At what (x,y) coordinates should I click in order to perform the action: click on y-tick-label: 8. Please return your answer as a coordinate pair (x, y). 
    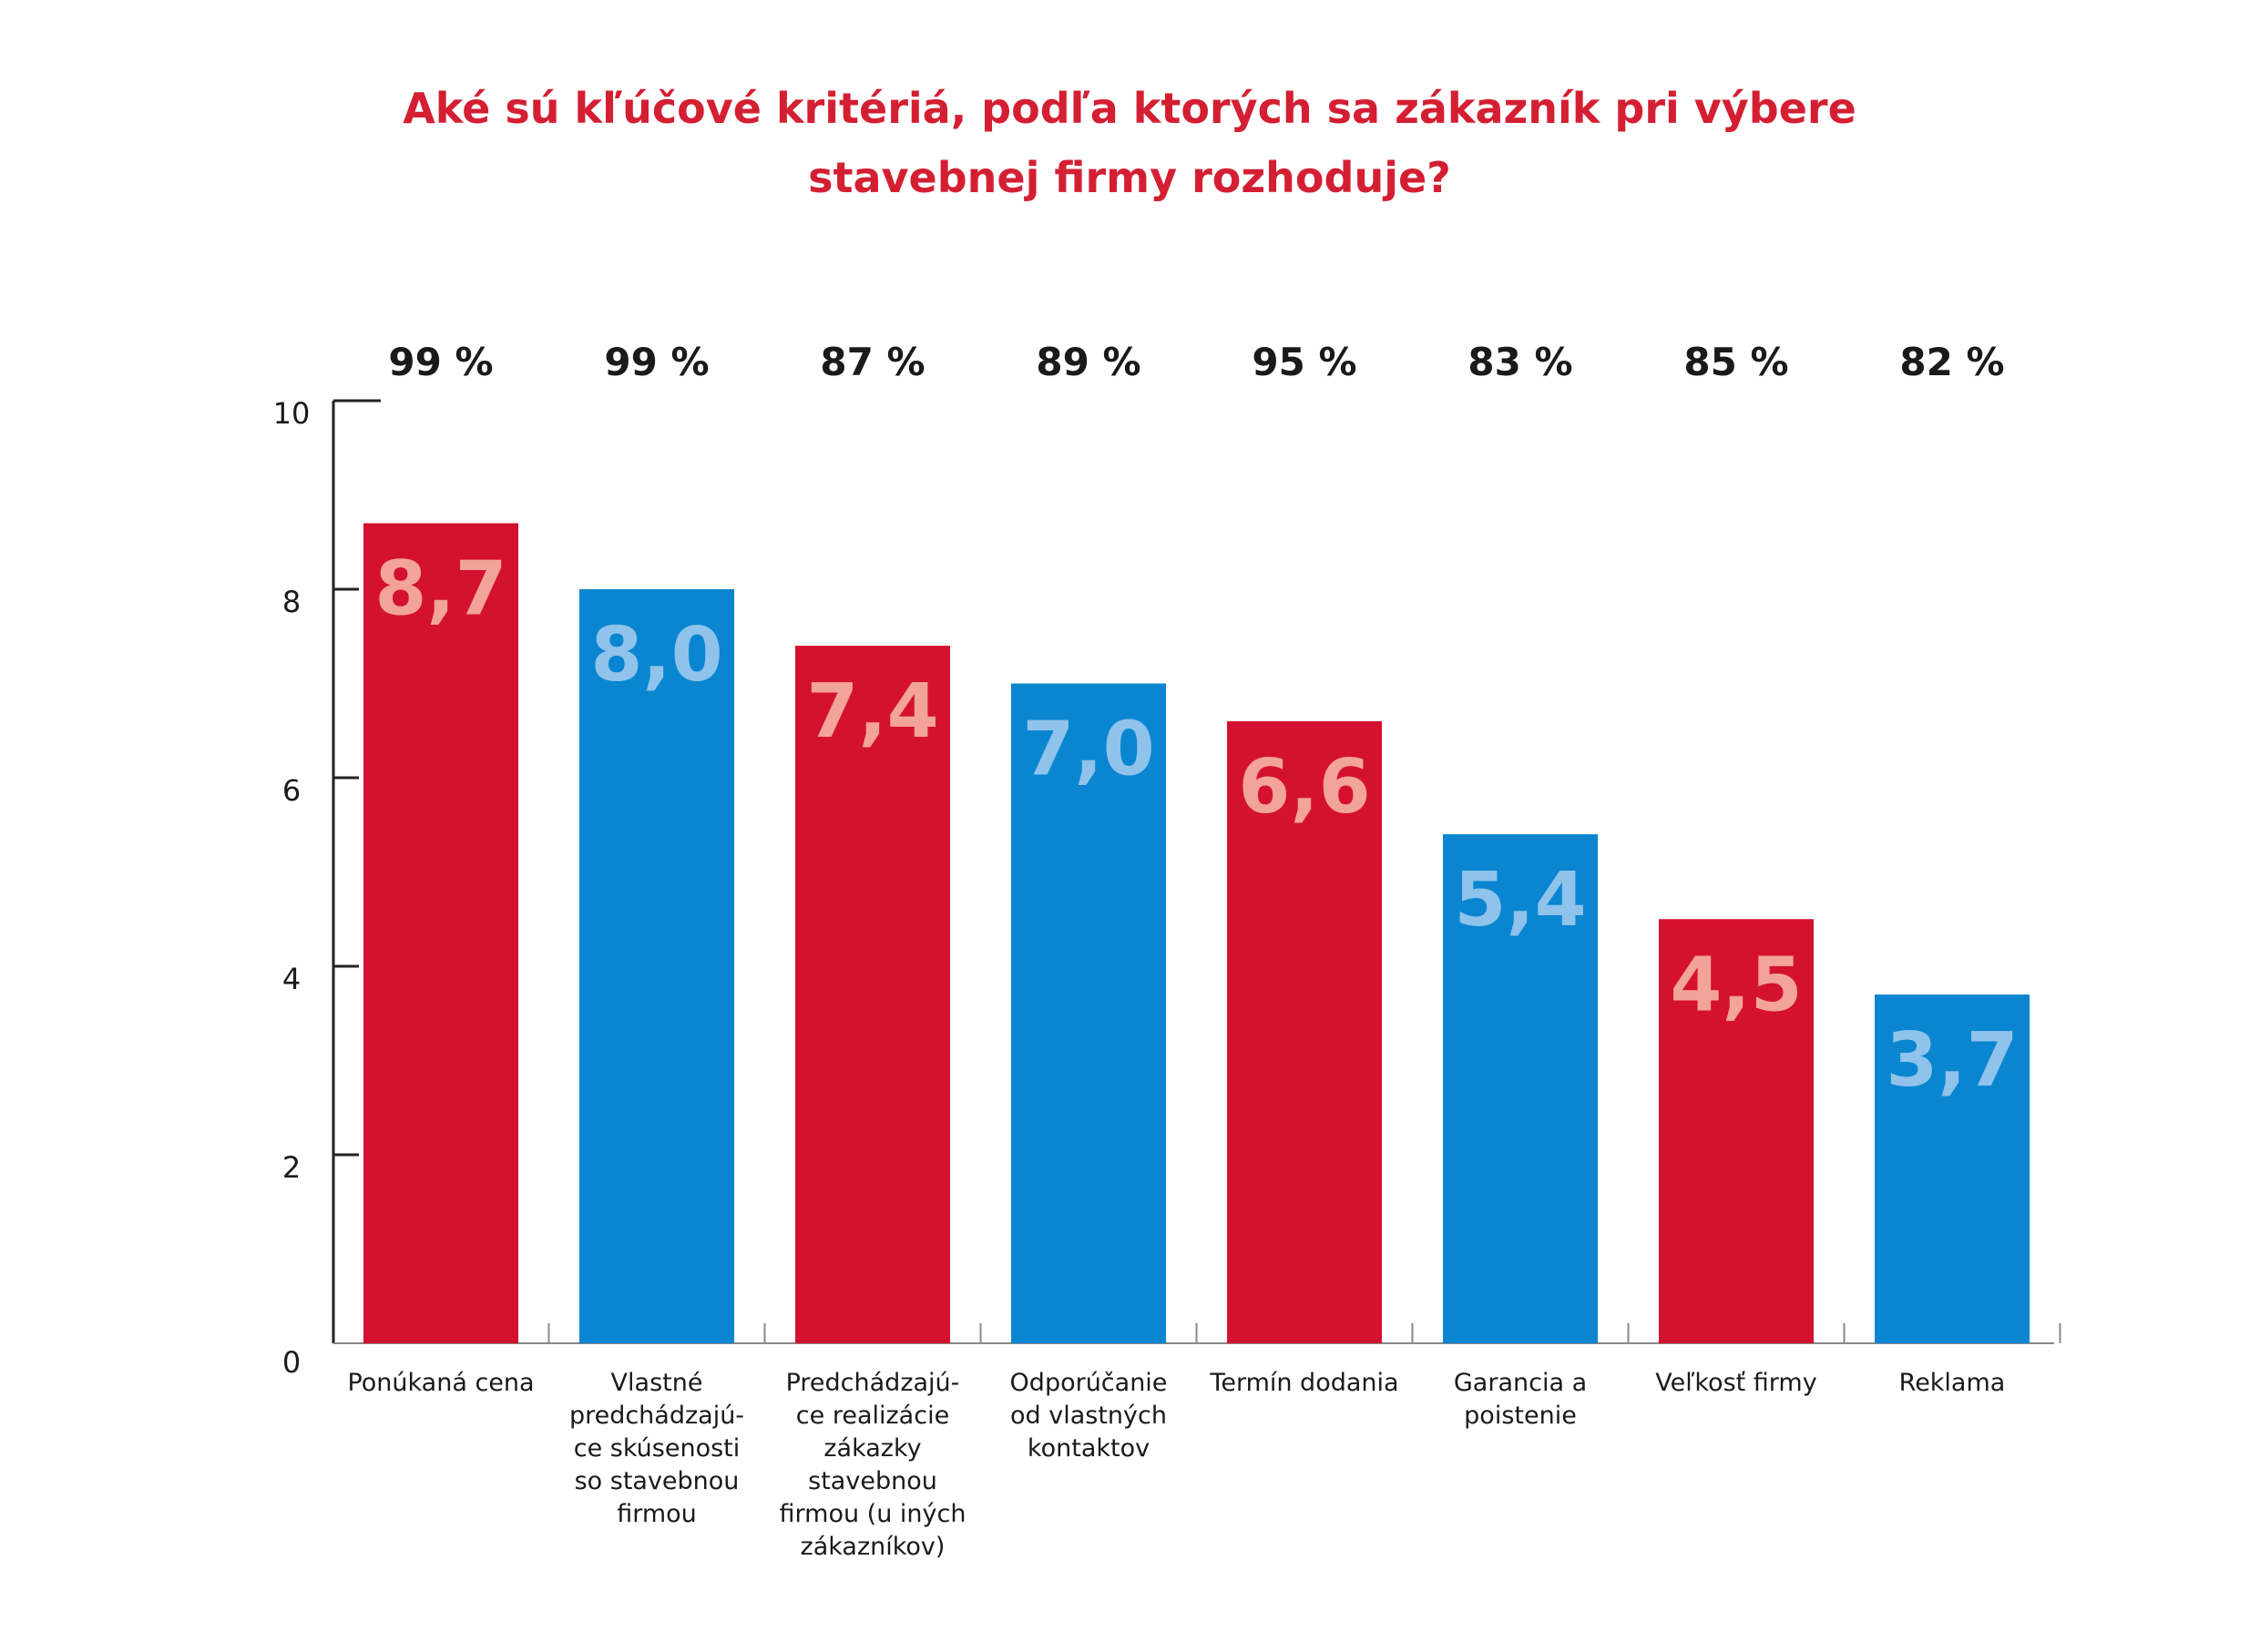
    Looking at the image, I should click on (291, 602).